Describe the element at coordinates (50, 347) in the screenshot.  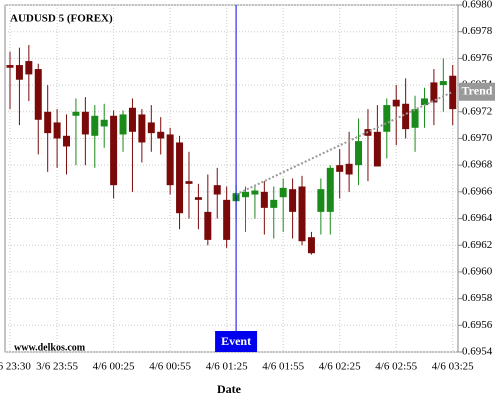
I see `watermark: www.delkos.com` at that location.